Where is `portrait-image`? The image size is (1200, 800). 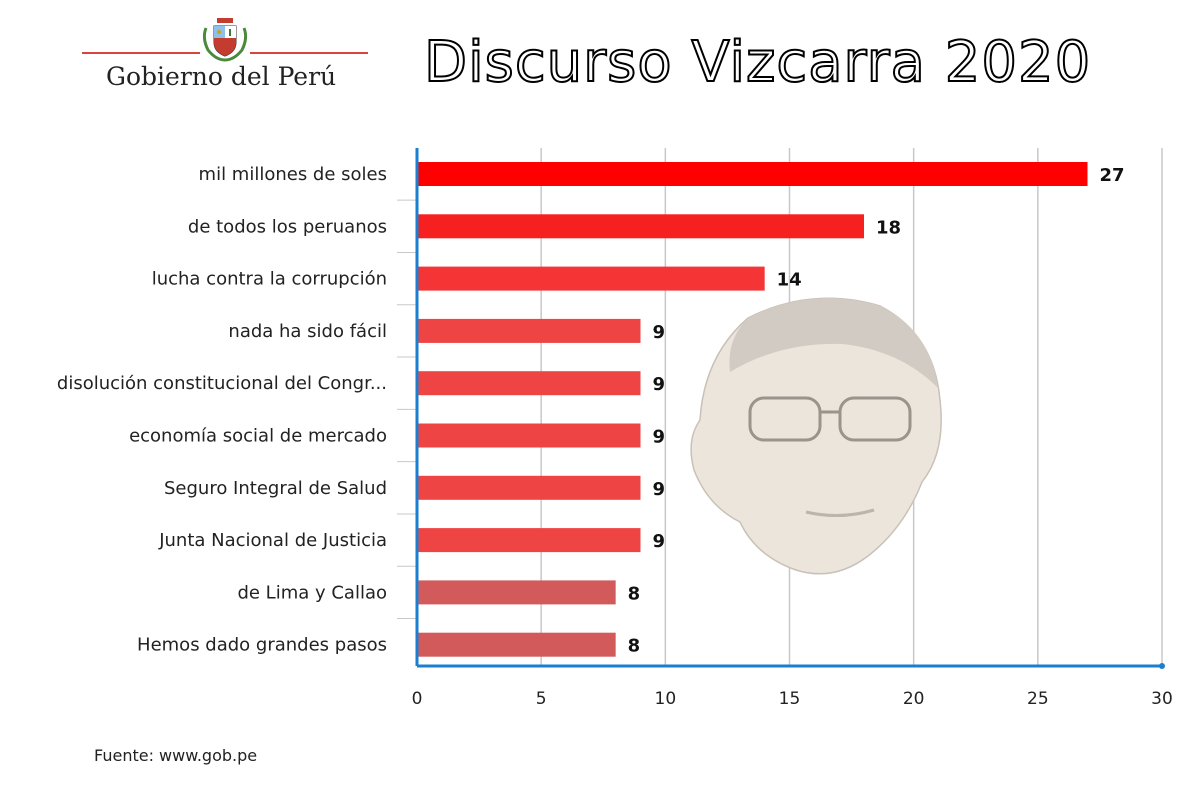 portrait-image is located at coordinates (816, 436).